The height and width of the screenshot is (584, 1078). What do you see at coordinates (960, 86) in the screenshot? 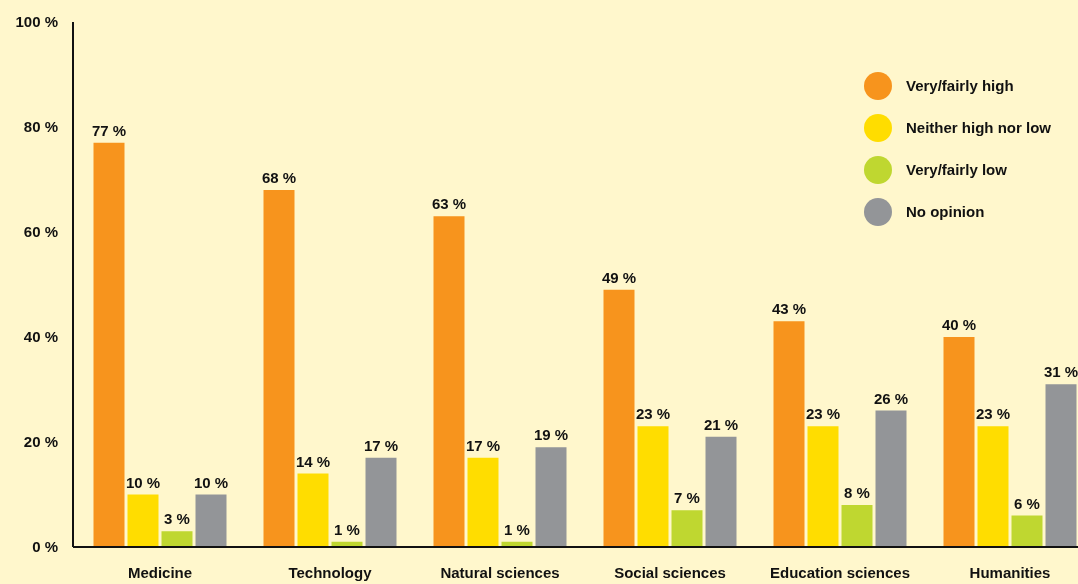
I see `legend-label: Very/fairly high` at bounding box center [960, 86].